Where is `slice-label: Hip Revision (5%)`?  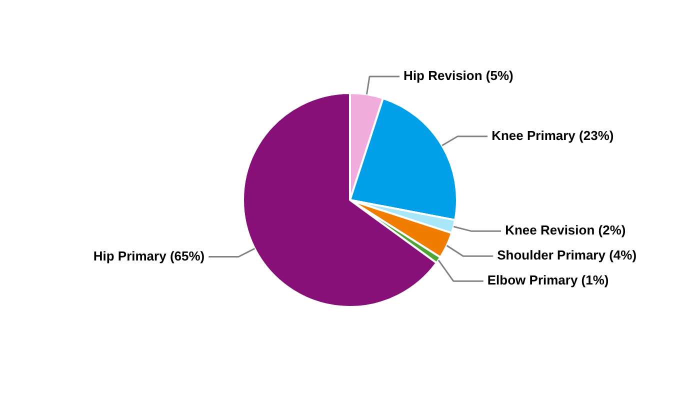
slice-label: Hip Revision (5%) is located at coordinates (459, 76).